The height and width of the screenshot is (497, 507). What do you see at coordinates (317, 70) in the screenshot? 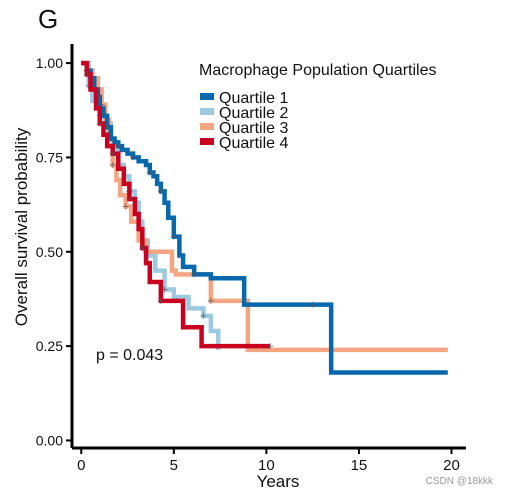
I see `legend-title: Macrophage Population Quartiles` at bounding box center [317, 70].